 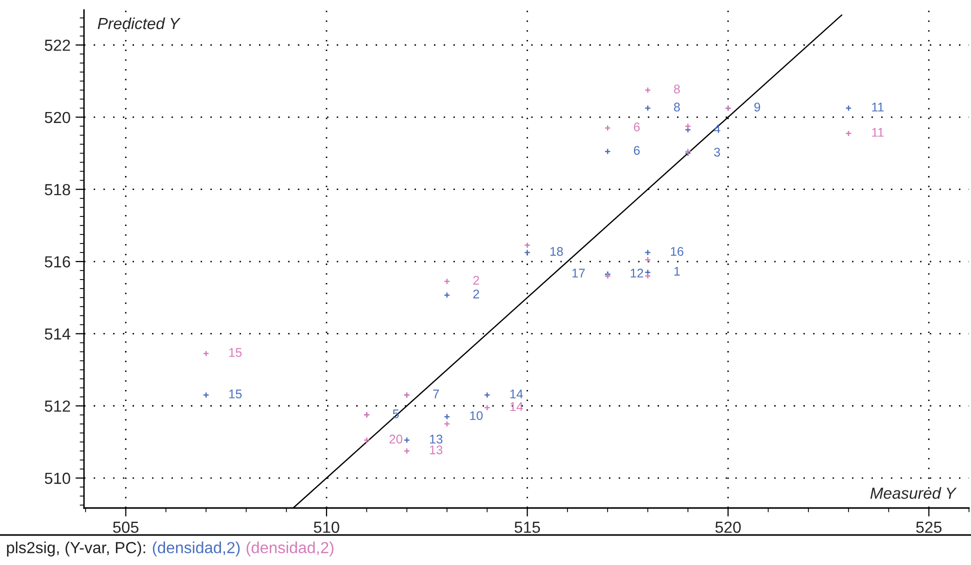 I want to click on x-tick-label: 505, so click(x=125, y=527).